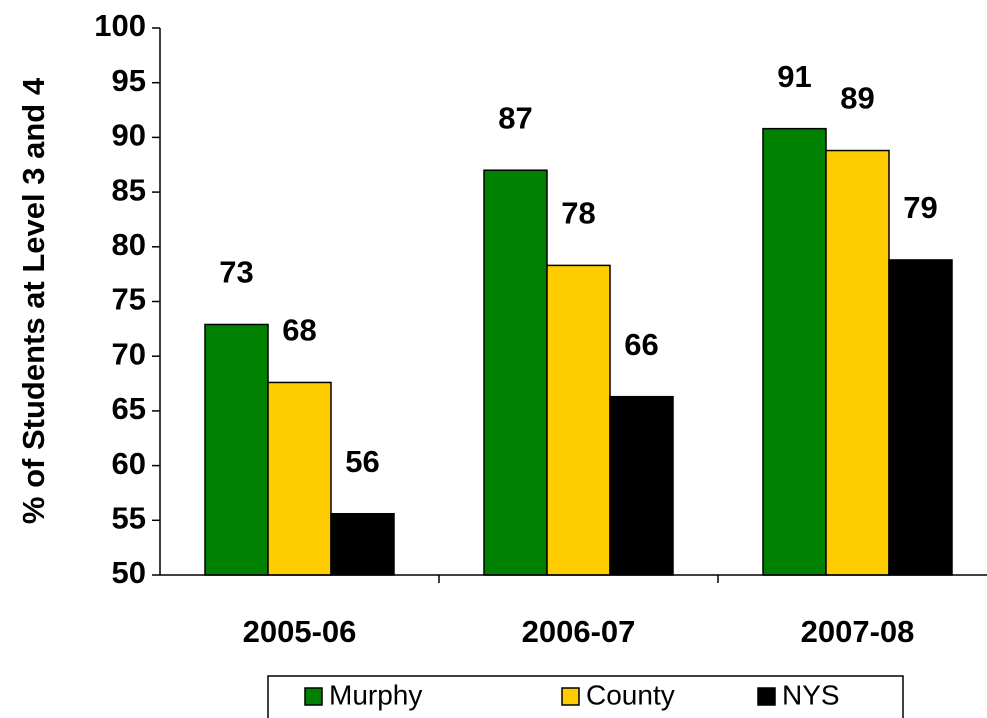 This screenshot has width=987, height=718. Describe the element at coordinates (578, 213) in the screenshot. I see `value-label: 78` at that location.